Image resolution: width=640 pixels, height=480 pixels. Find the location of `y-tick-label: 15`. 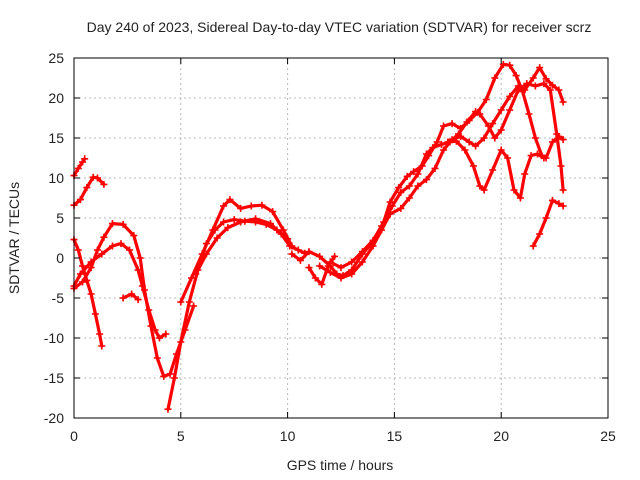

y-tick-label: 15 is located at coordinates (56, 138).